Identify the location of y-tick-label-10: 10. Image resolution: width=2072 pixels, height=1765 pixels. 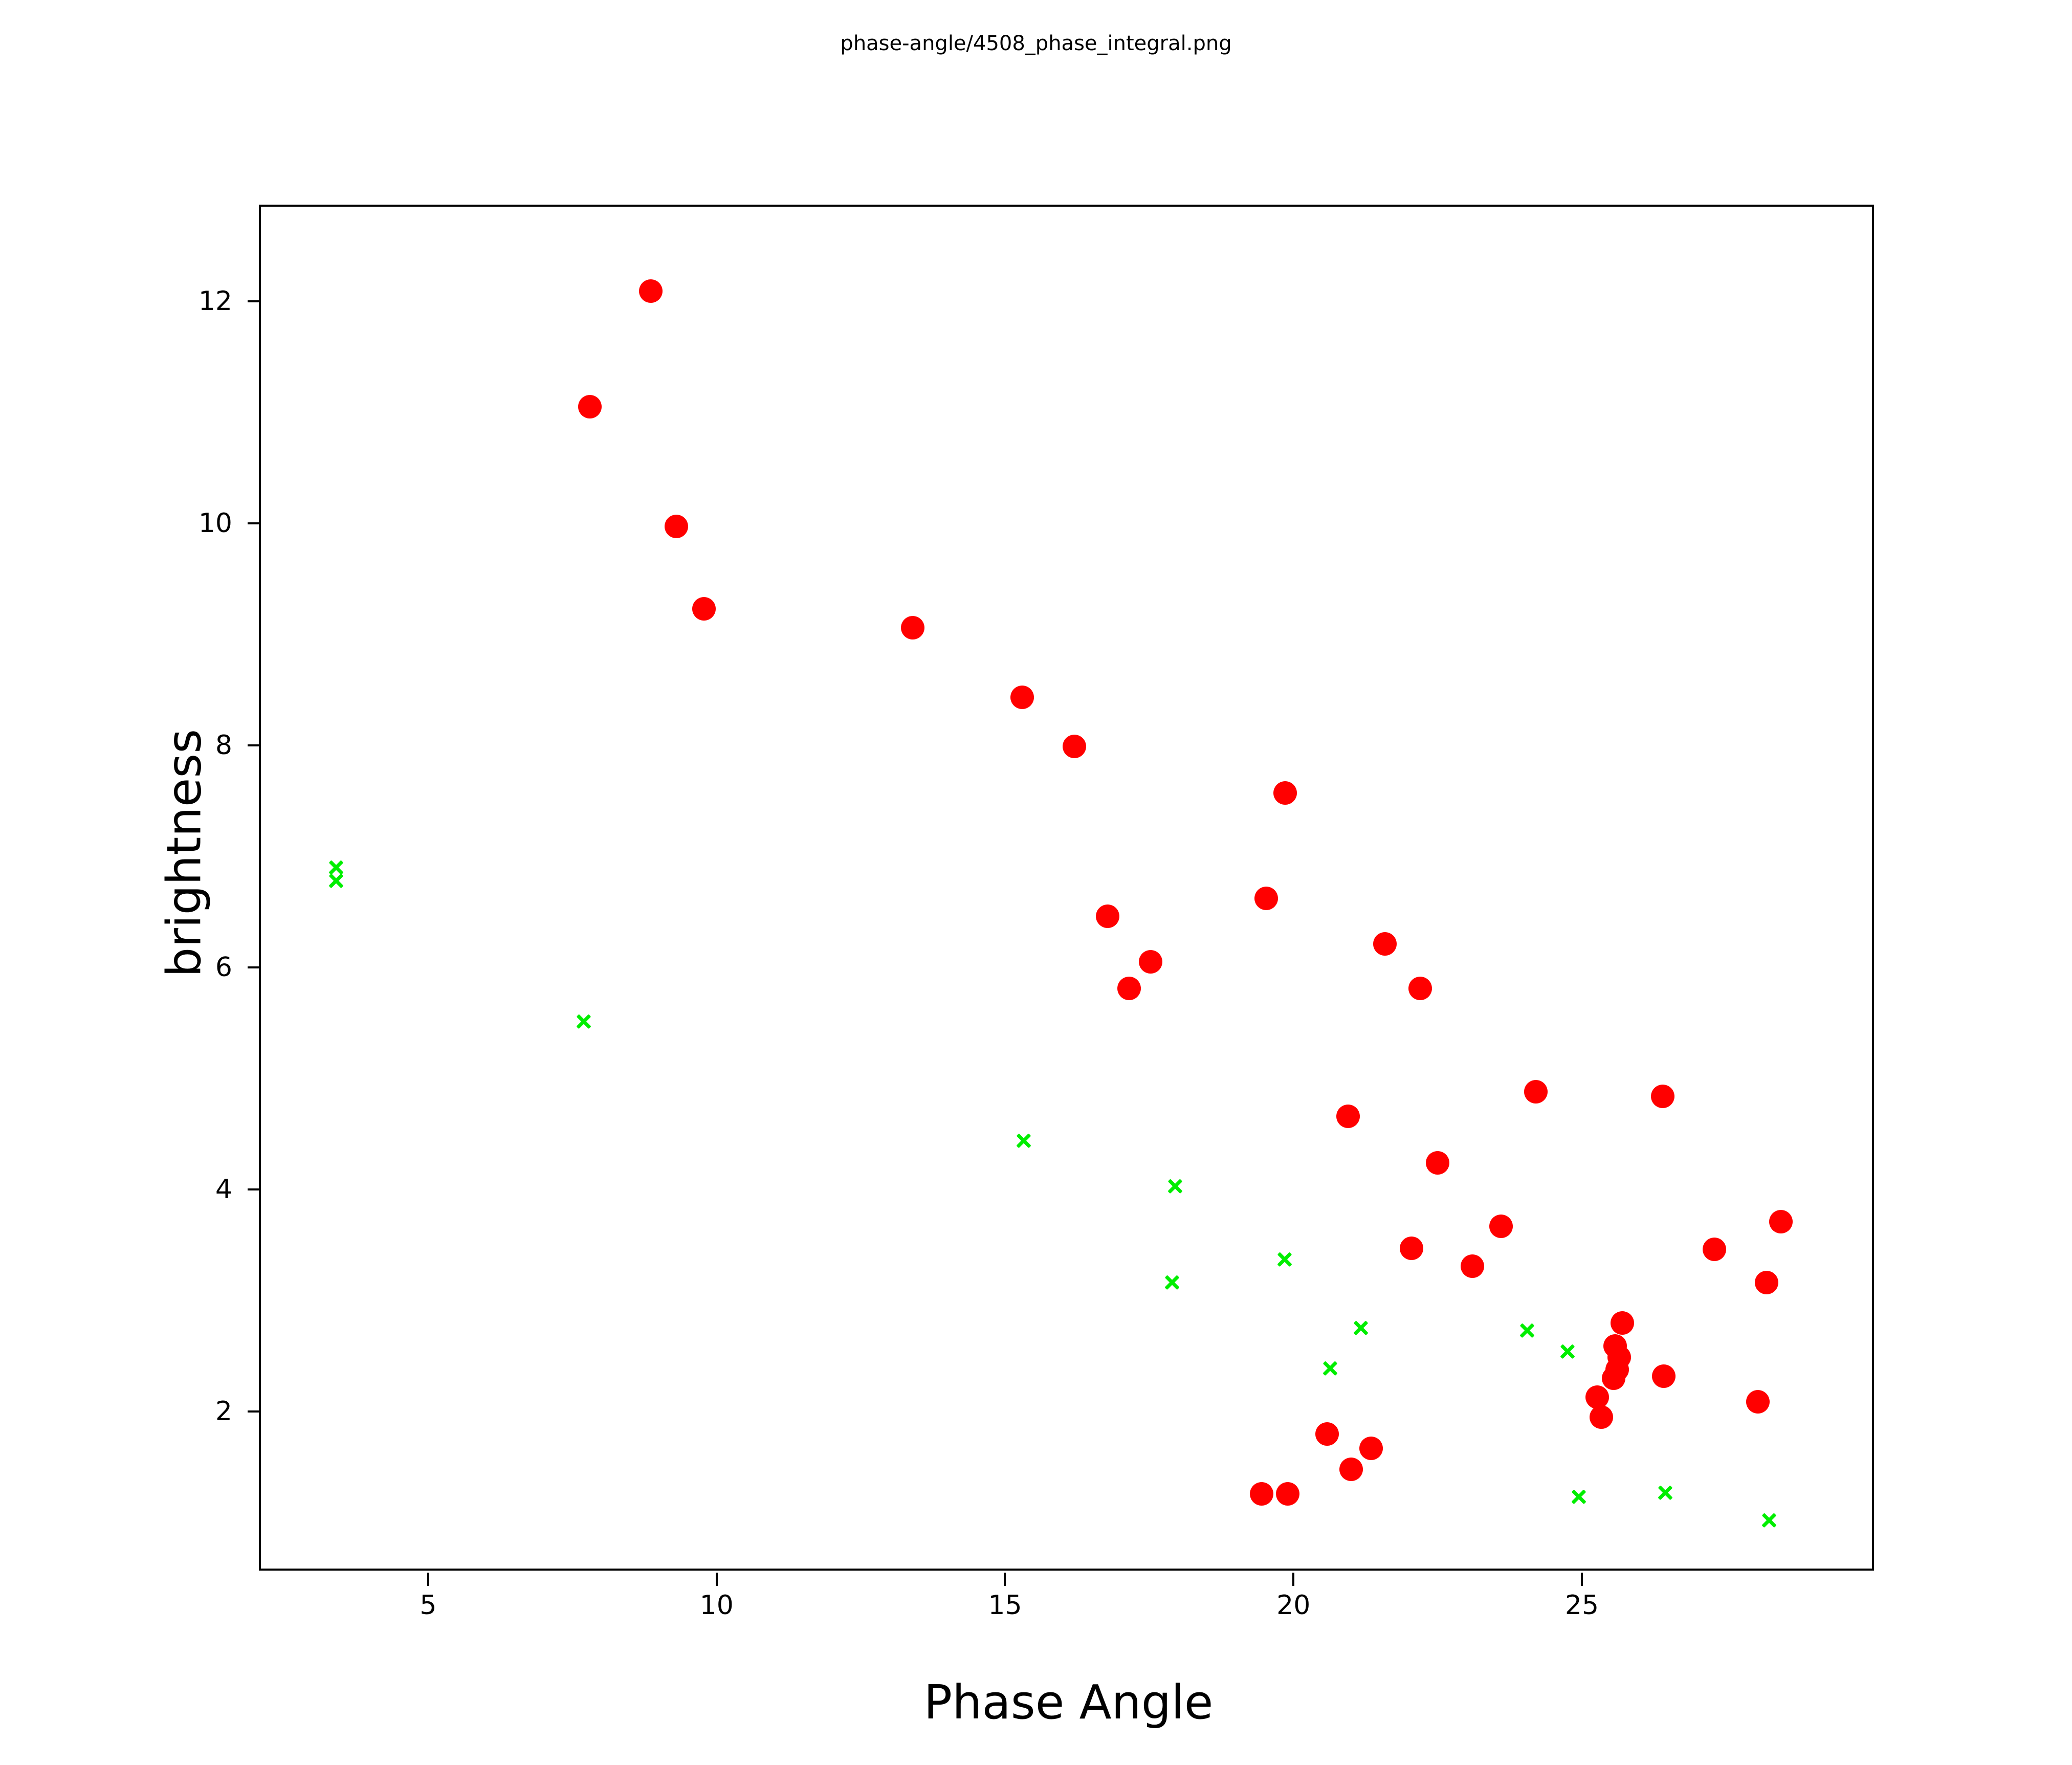
(215, 523).